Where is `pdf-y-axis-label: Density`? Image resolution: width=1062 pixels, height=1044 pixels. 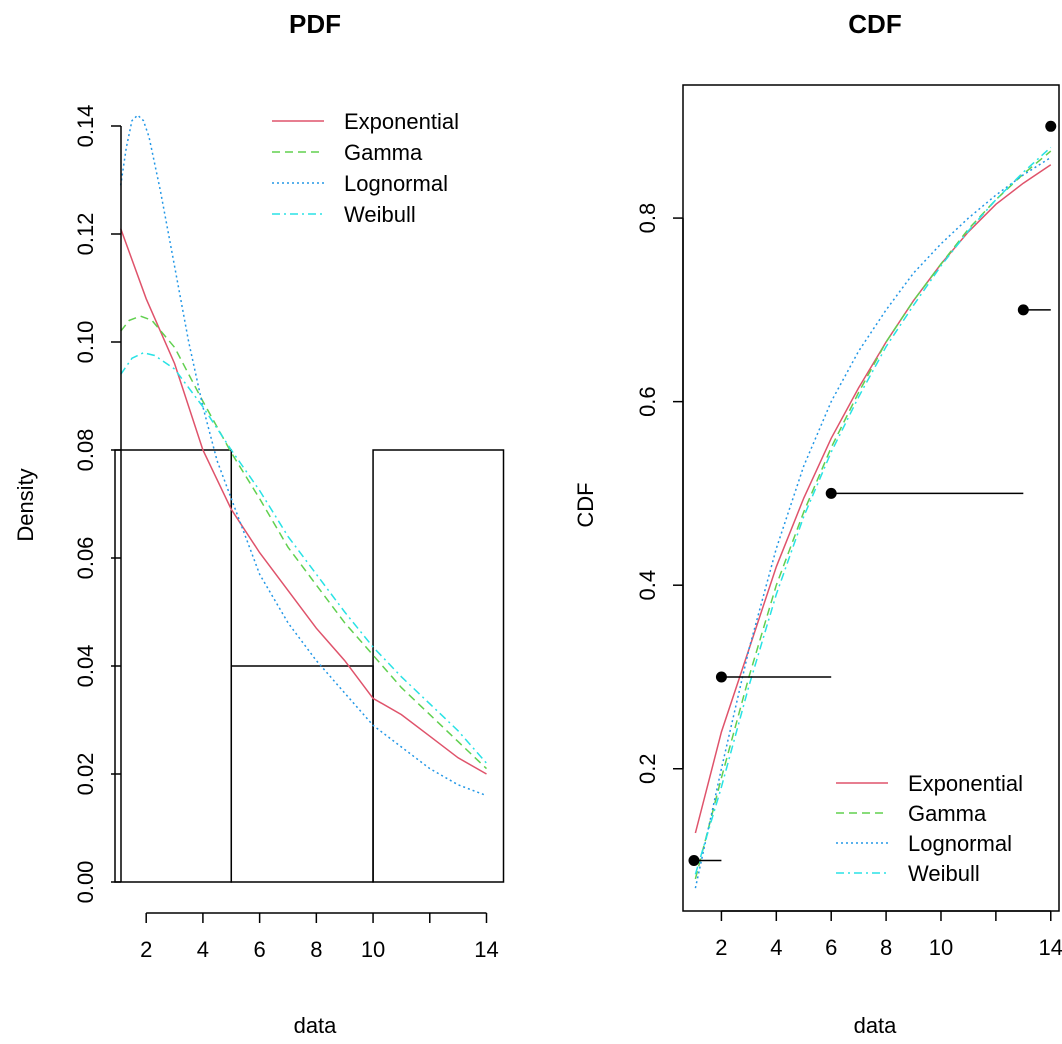
pdf-y-axis-label: Density is located at coordinates (25, 504).